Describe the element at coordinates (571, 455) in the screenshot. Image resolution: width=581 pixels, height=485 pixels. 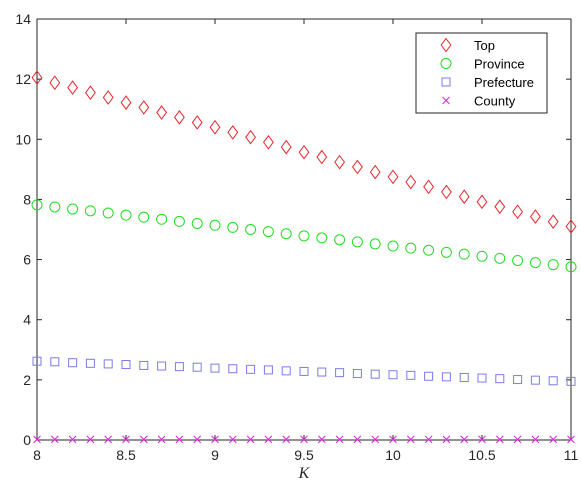
I see `x-tick-label: 11` at that location.